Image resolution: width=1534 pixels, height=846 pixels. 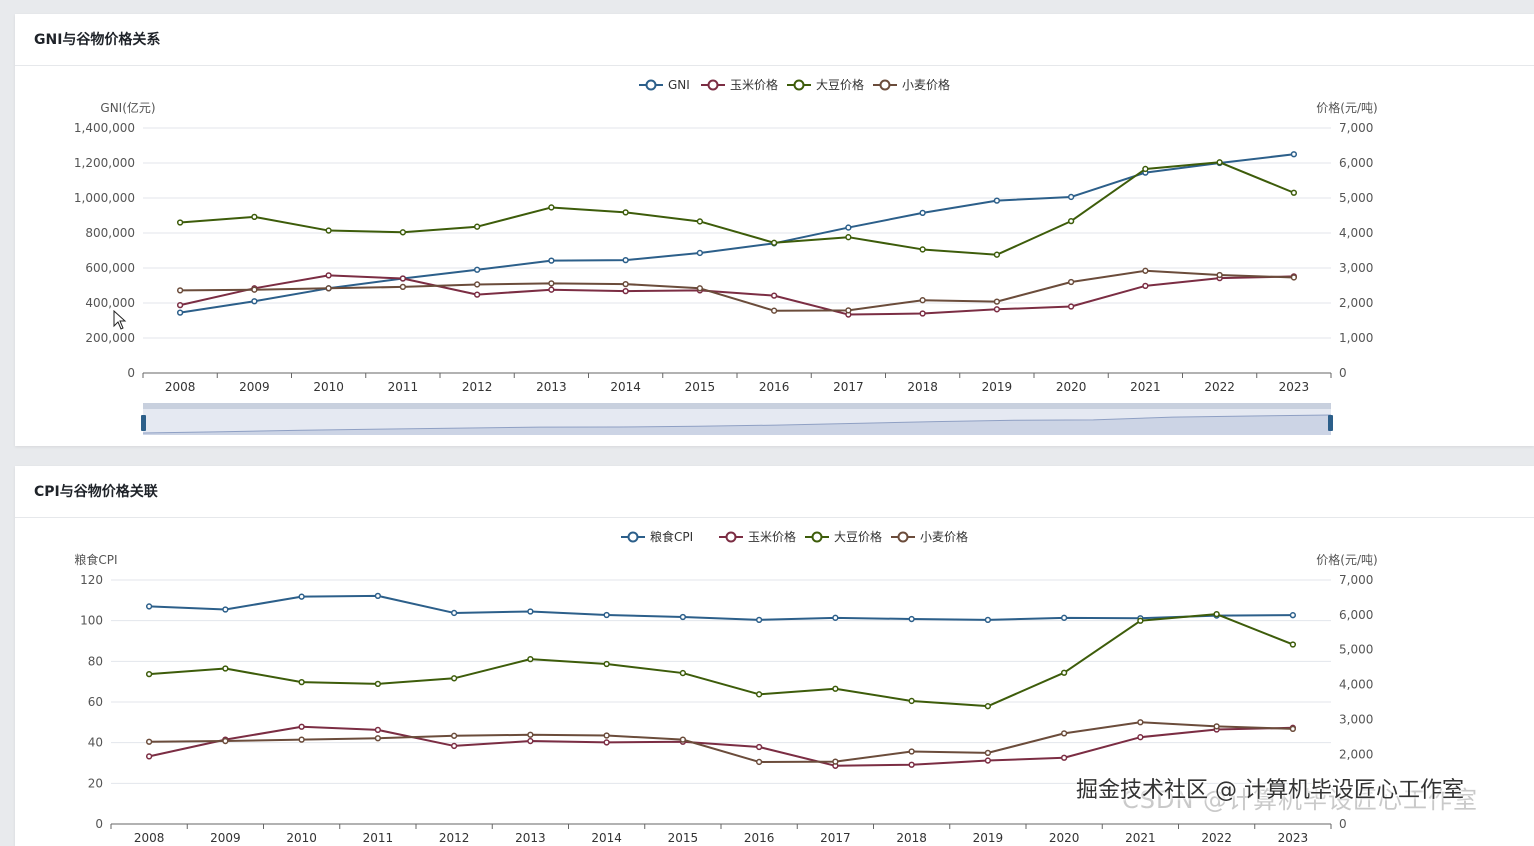 I want to click on zoom-left-handle, so click(x=143, y=423).